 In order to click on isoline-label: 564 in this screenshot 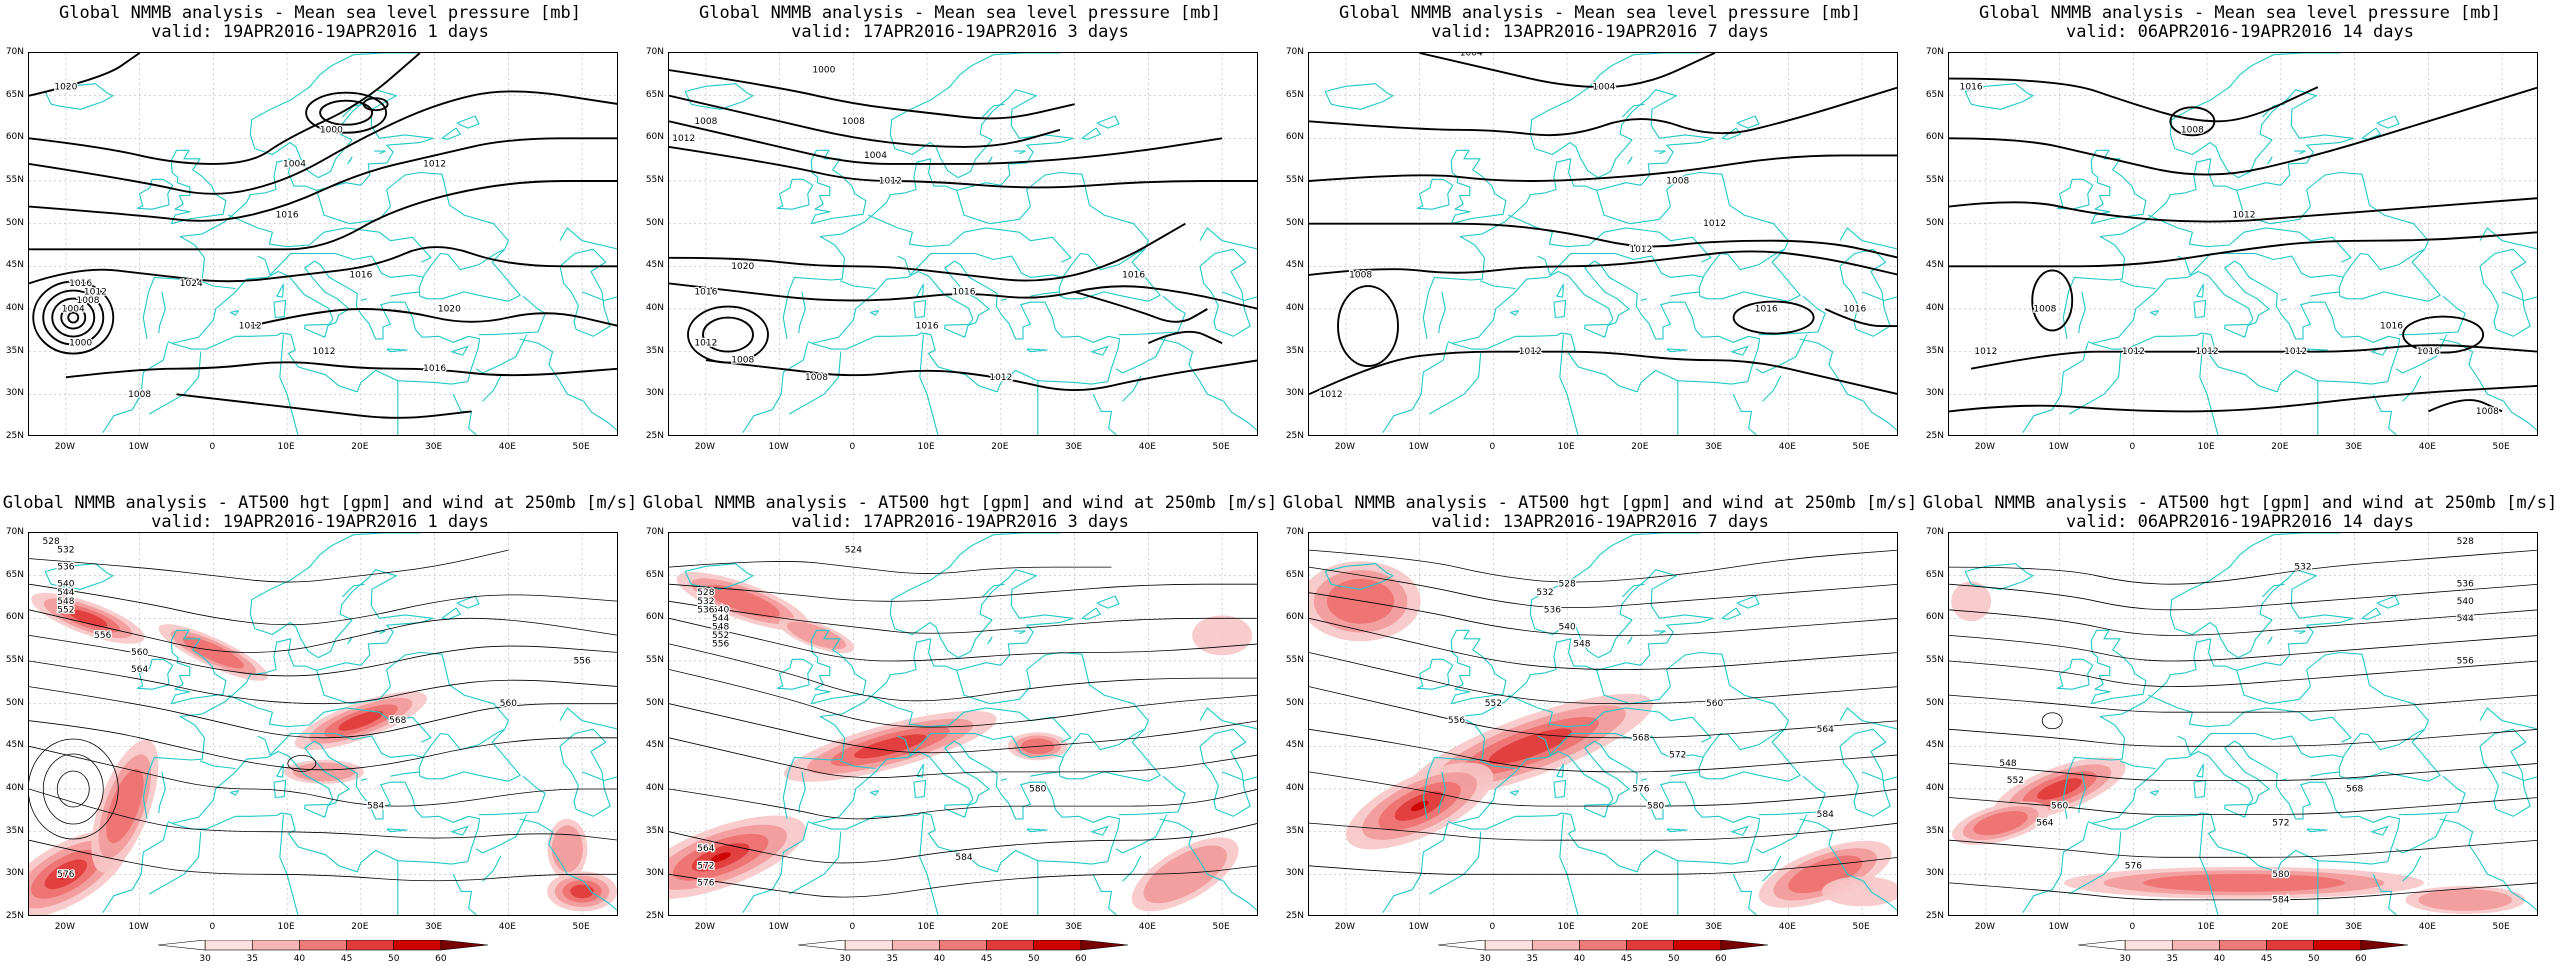, I will do `click(705, 849)`.